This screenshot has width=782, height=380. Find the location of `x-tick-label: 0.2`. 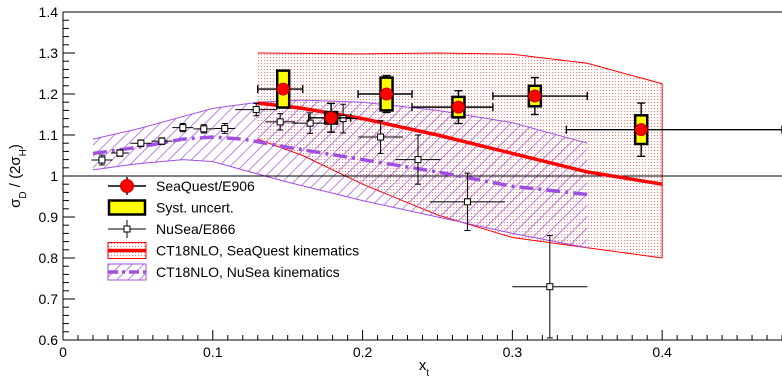

x-tick-label: 0.2 is located at coordinates (363, 352).